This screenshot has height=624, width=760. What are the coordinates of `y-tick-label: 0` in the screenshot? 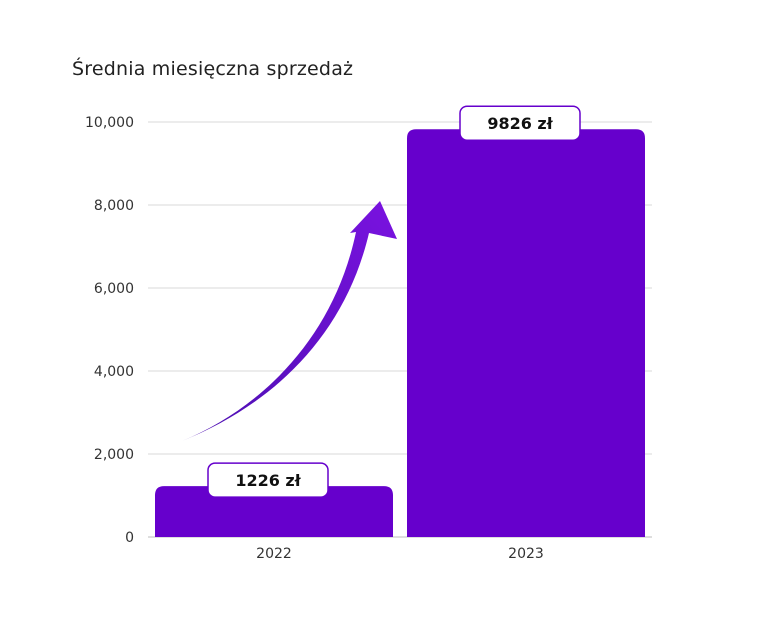 It's located at (129, 538).